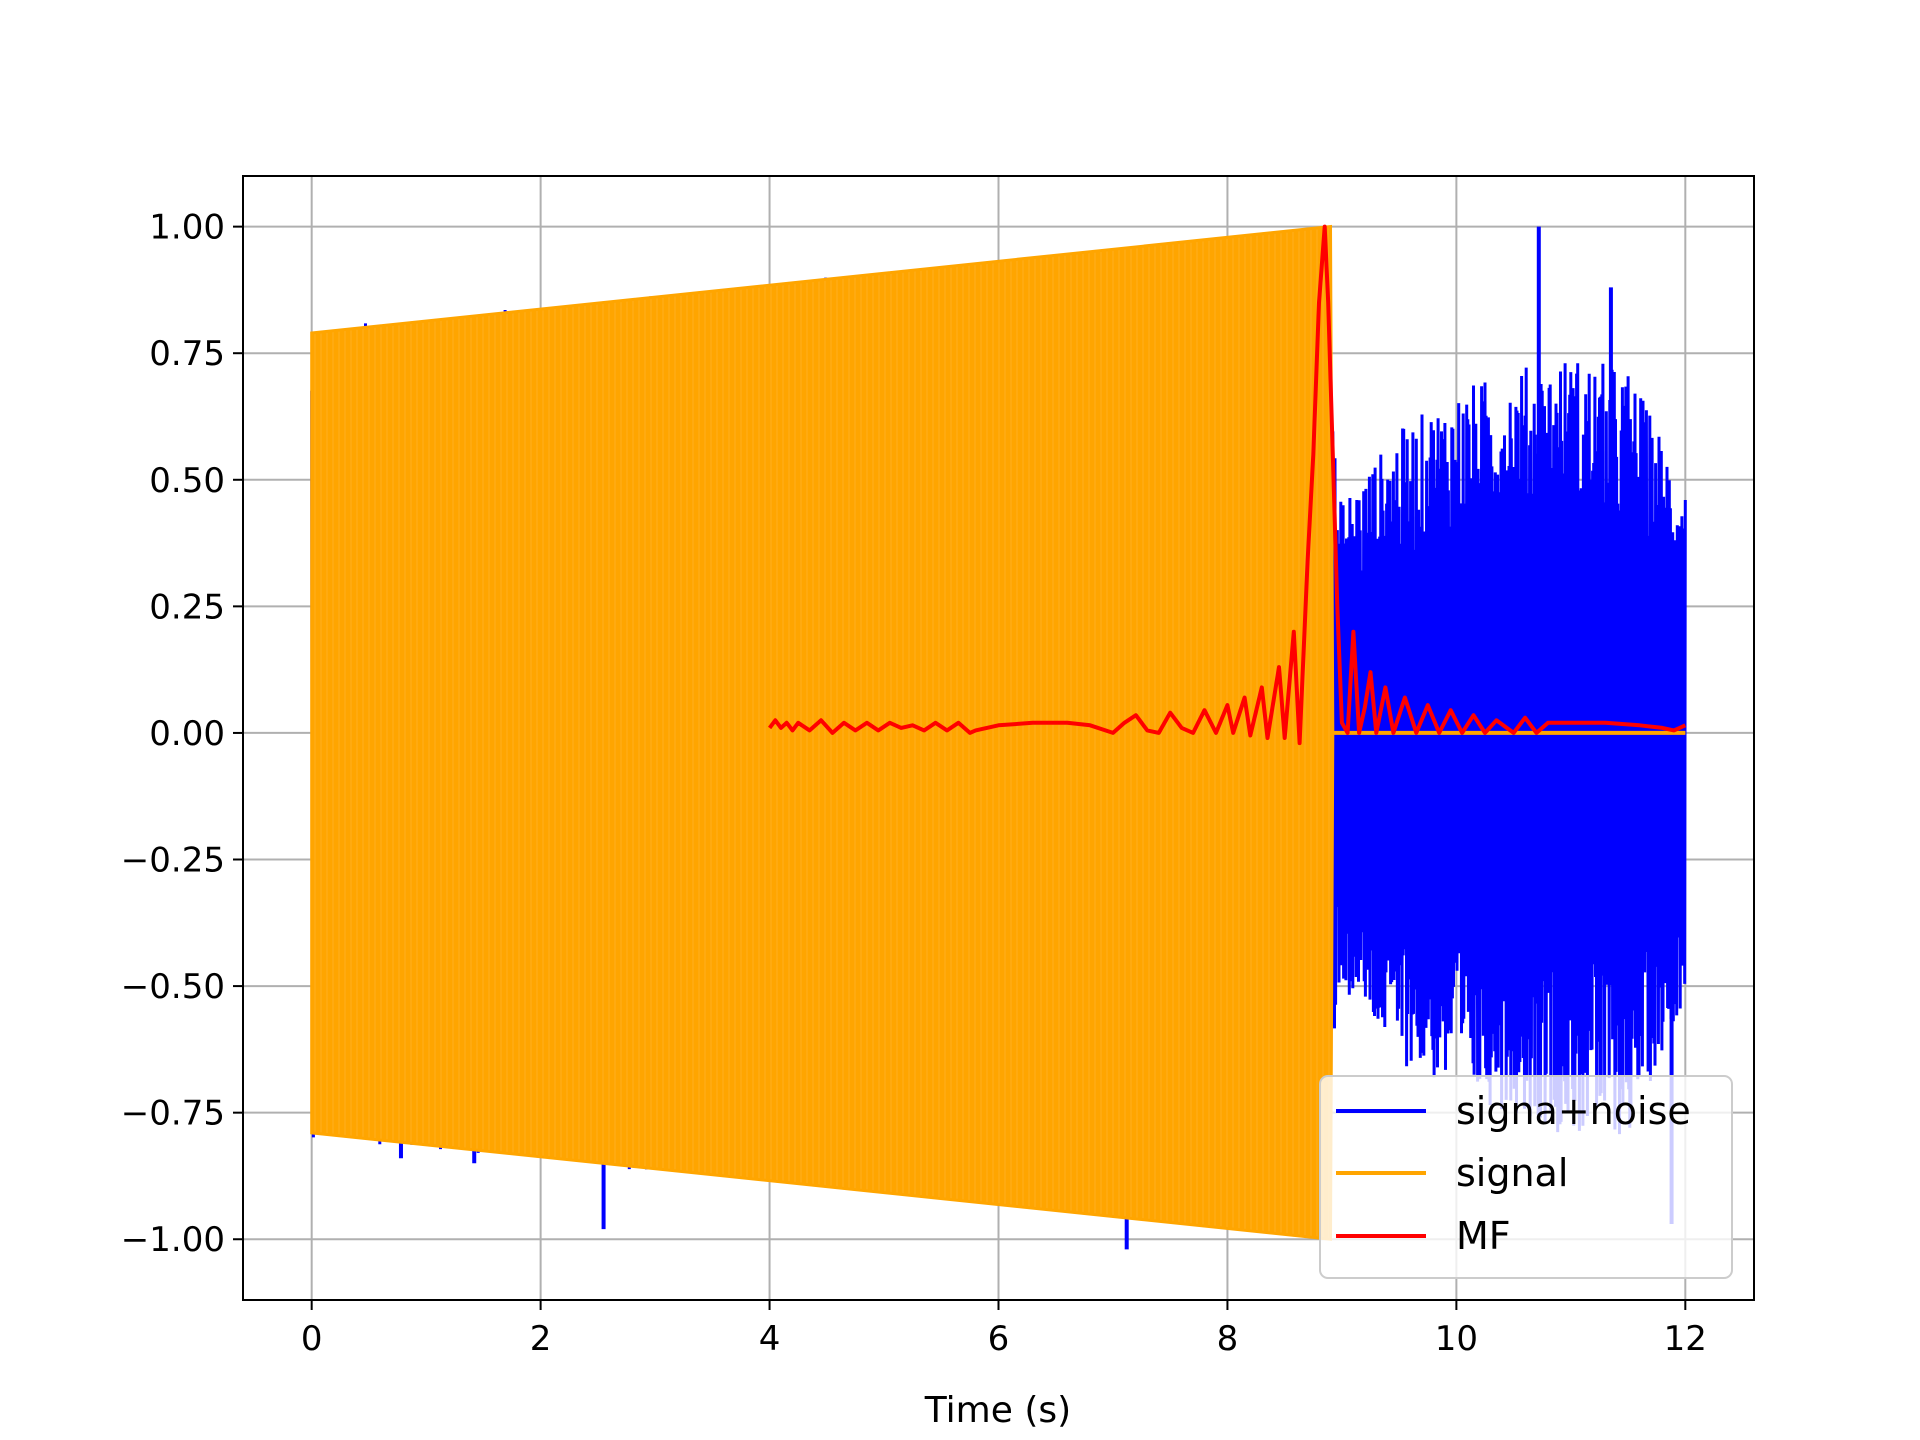 The image size is (1920, 1440). Describe the element at coordinates (770, 1339) in the screenshot. I see `x-tick-label: 4` at that location.